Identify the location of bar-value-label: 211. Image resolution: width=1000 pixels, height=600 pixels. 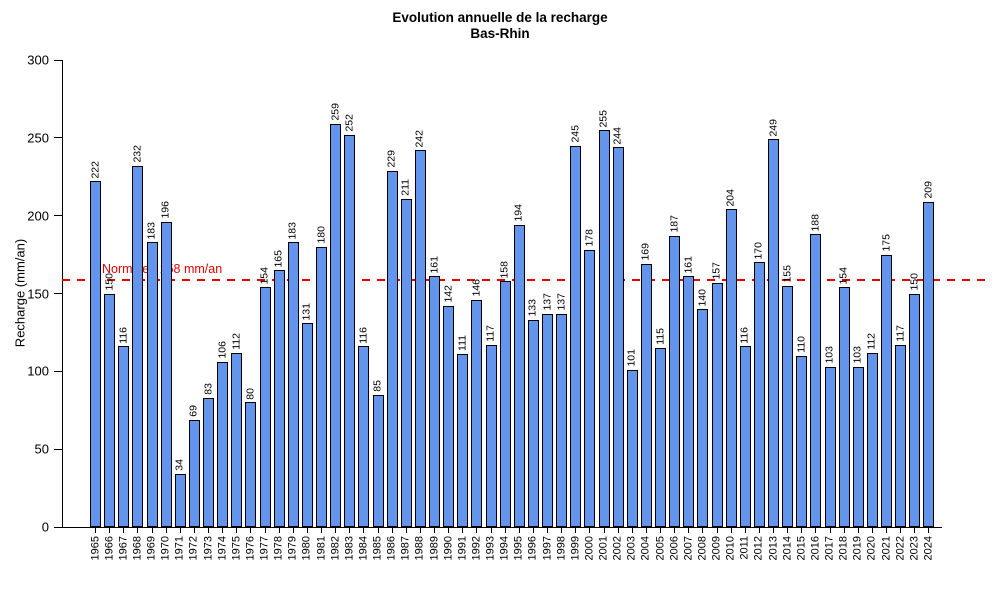
(405, 187).